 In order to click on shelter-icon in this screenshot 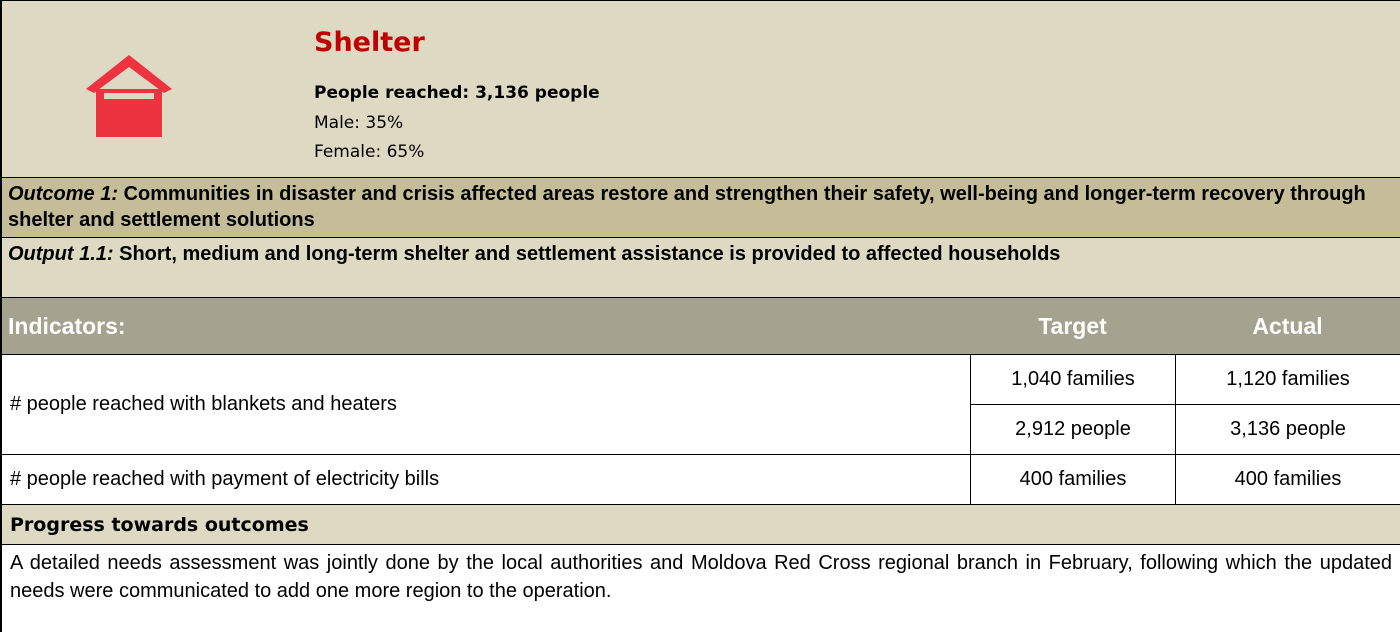, I will do `click(129, 96)`.